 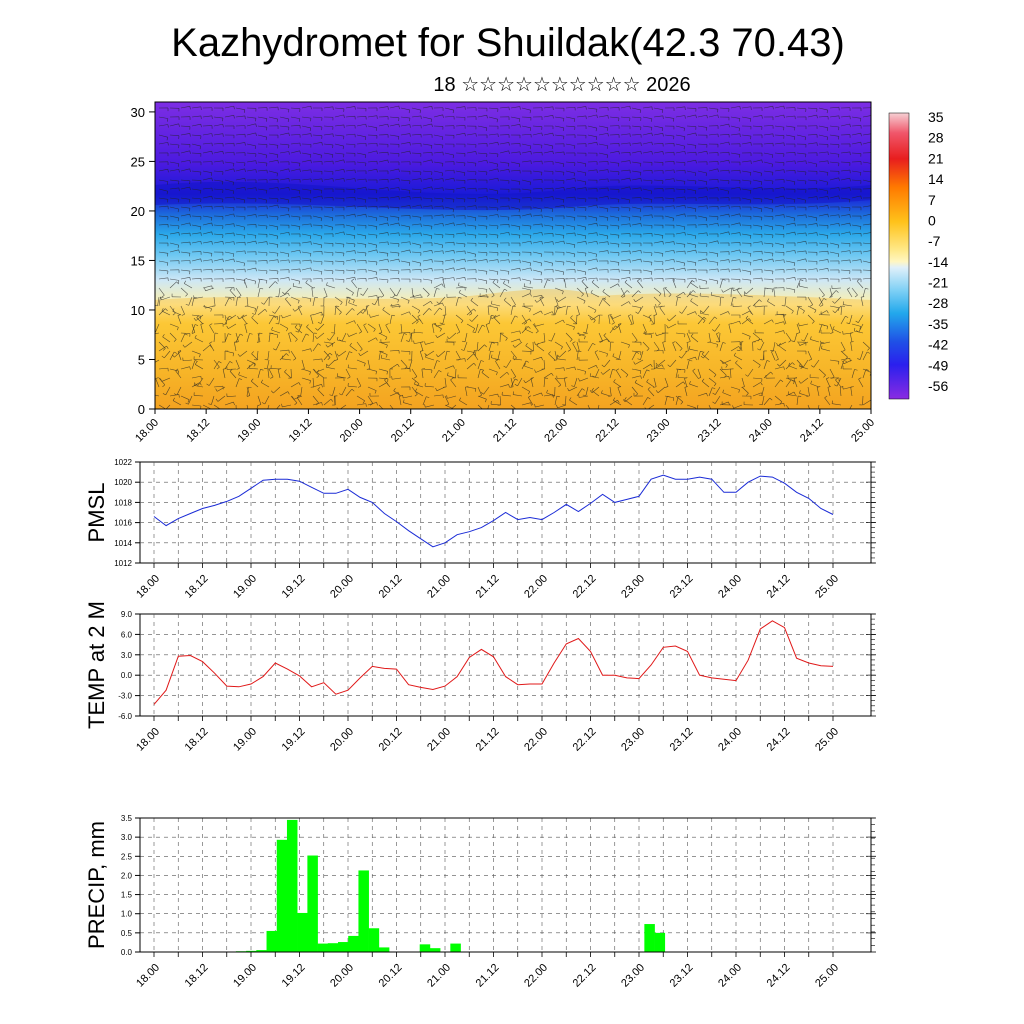 I want to click on x-tick-label: 23.12, so click(x=682, y=976).